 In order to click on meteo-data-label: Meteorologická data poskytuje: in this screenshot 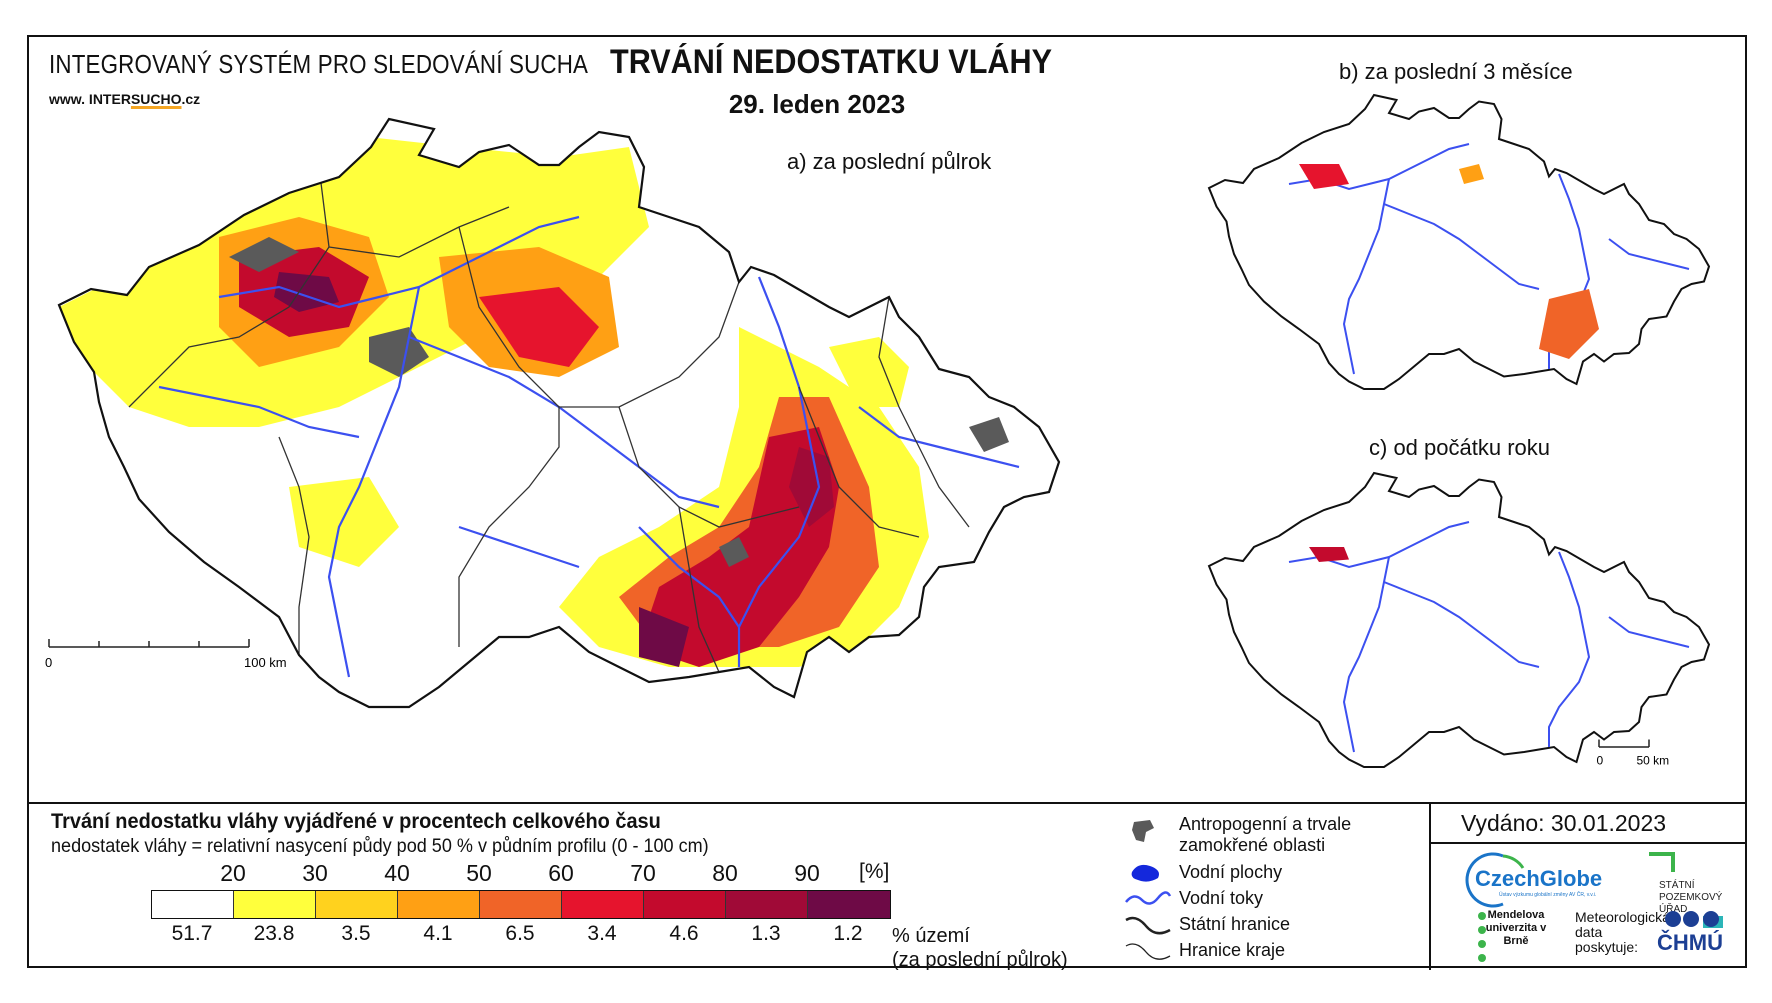, I will do `click(1622, 932)`.